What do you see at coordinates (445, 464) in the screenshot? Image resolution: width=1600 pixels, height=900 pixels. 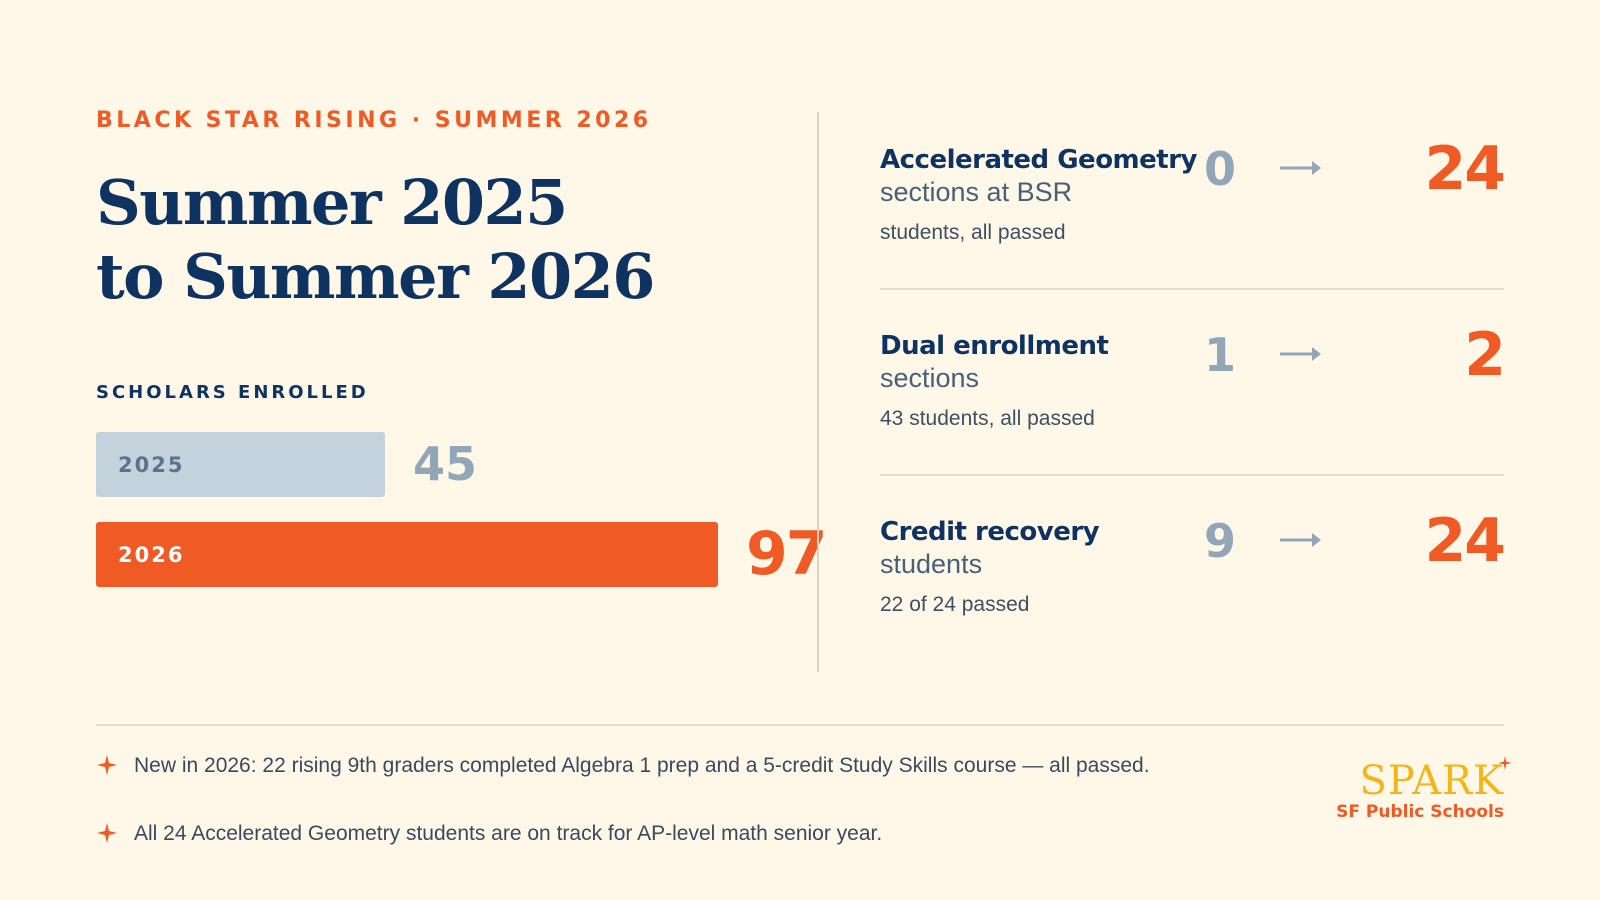 I see `enrollment-value-2025: 45` at bounding box center [445, 464].